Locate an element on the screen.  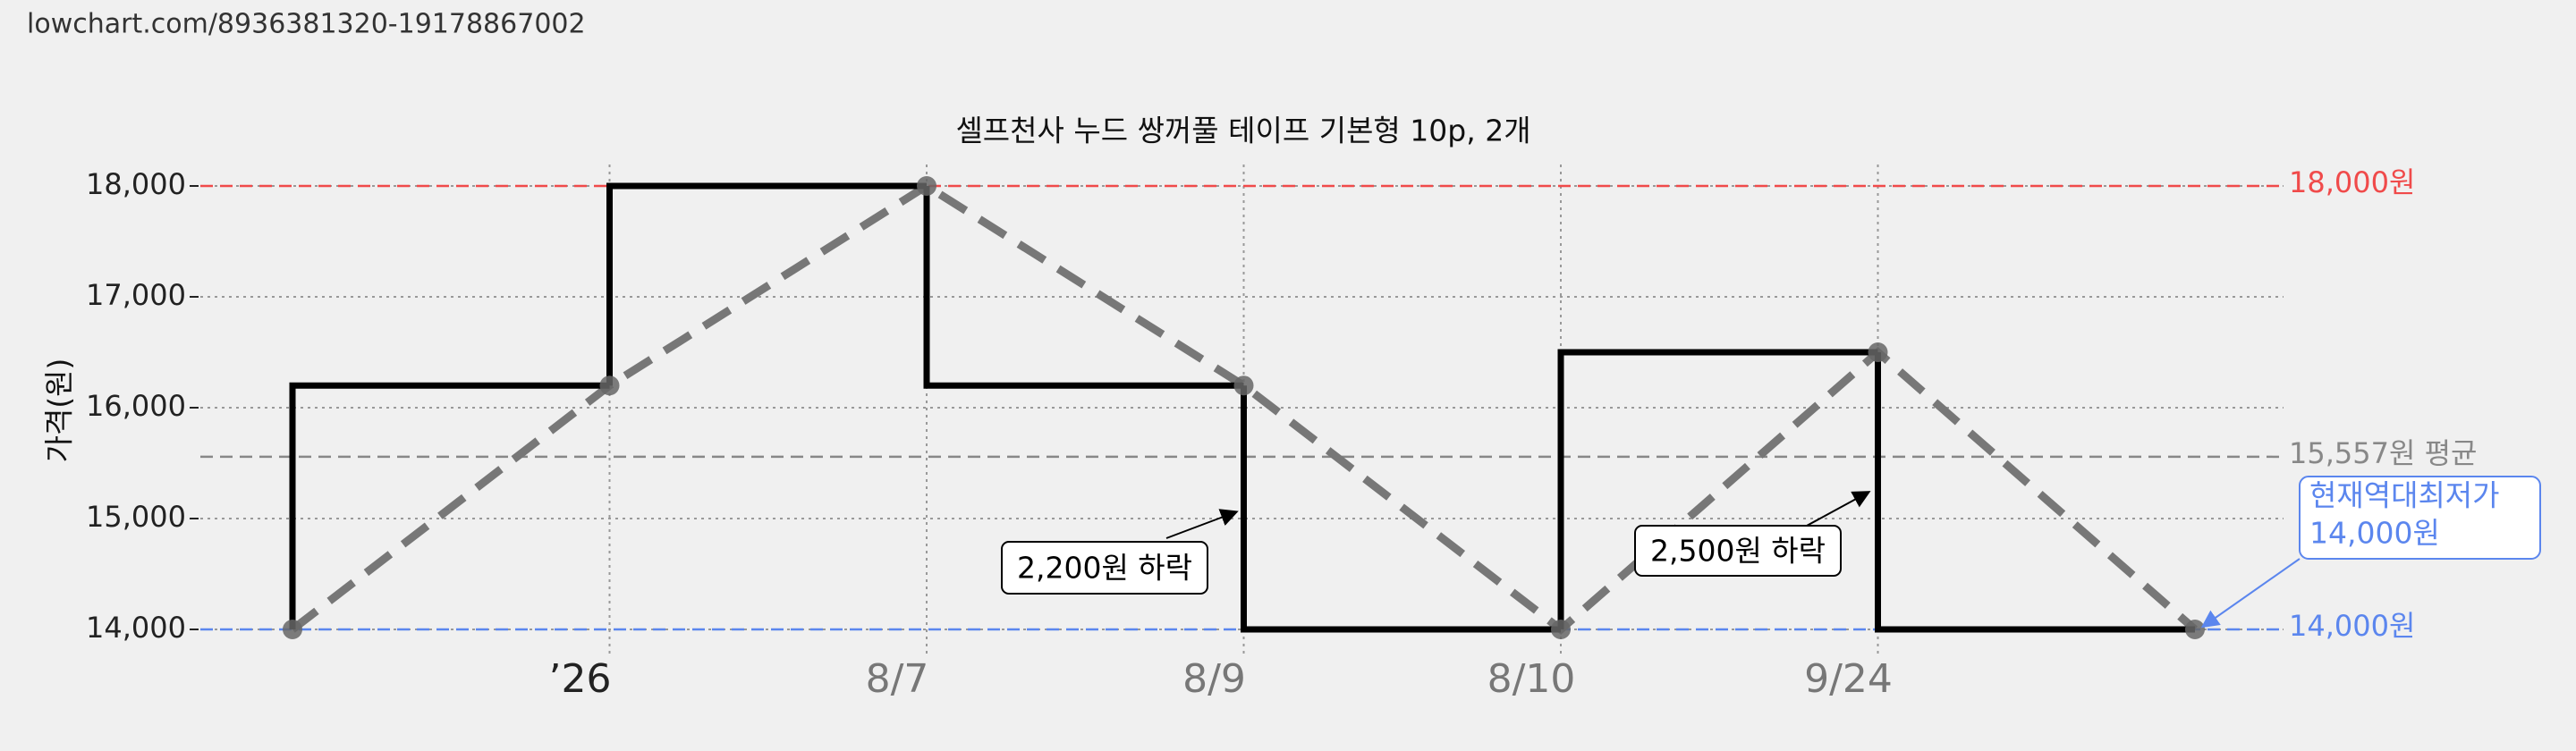
y-tick-label: 16,000 is located at coordinates (136, 406).